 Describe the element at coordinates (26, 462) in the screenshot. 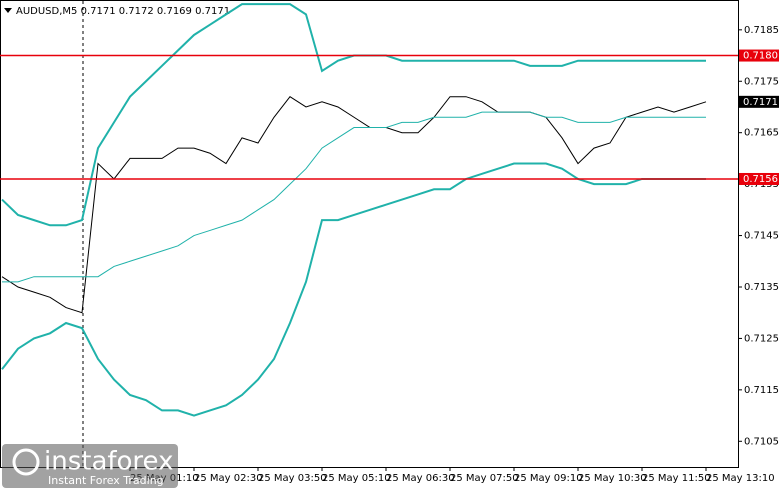

I see `watermark-logo` at that location.